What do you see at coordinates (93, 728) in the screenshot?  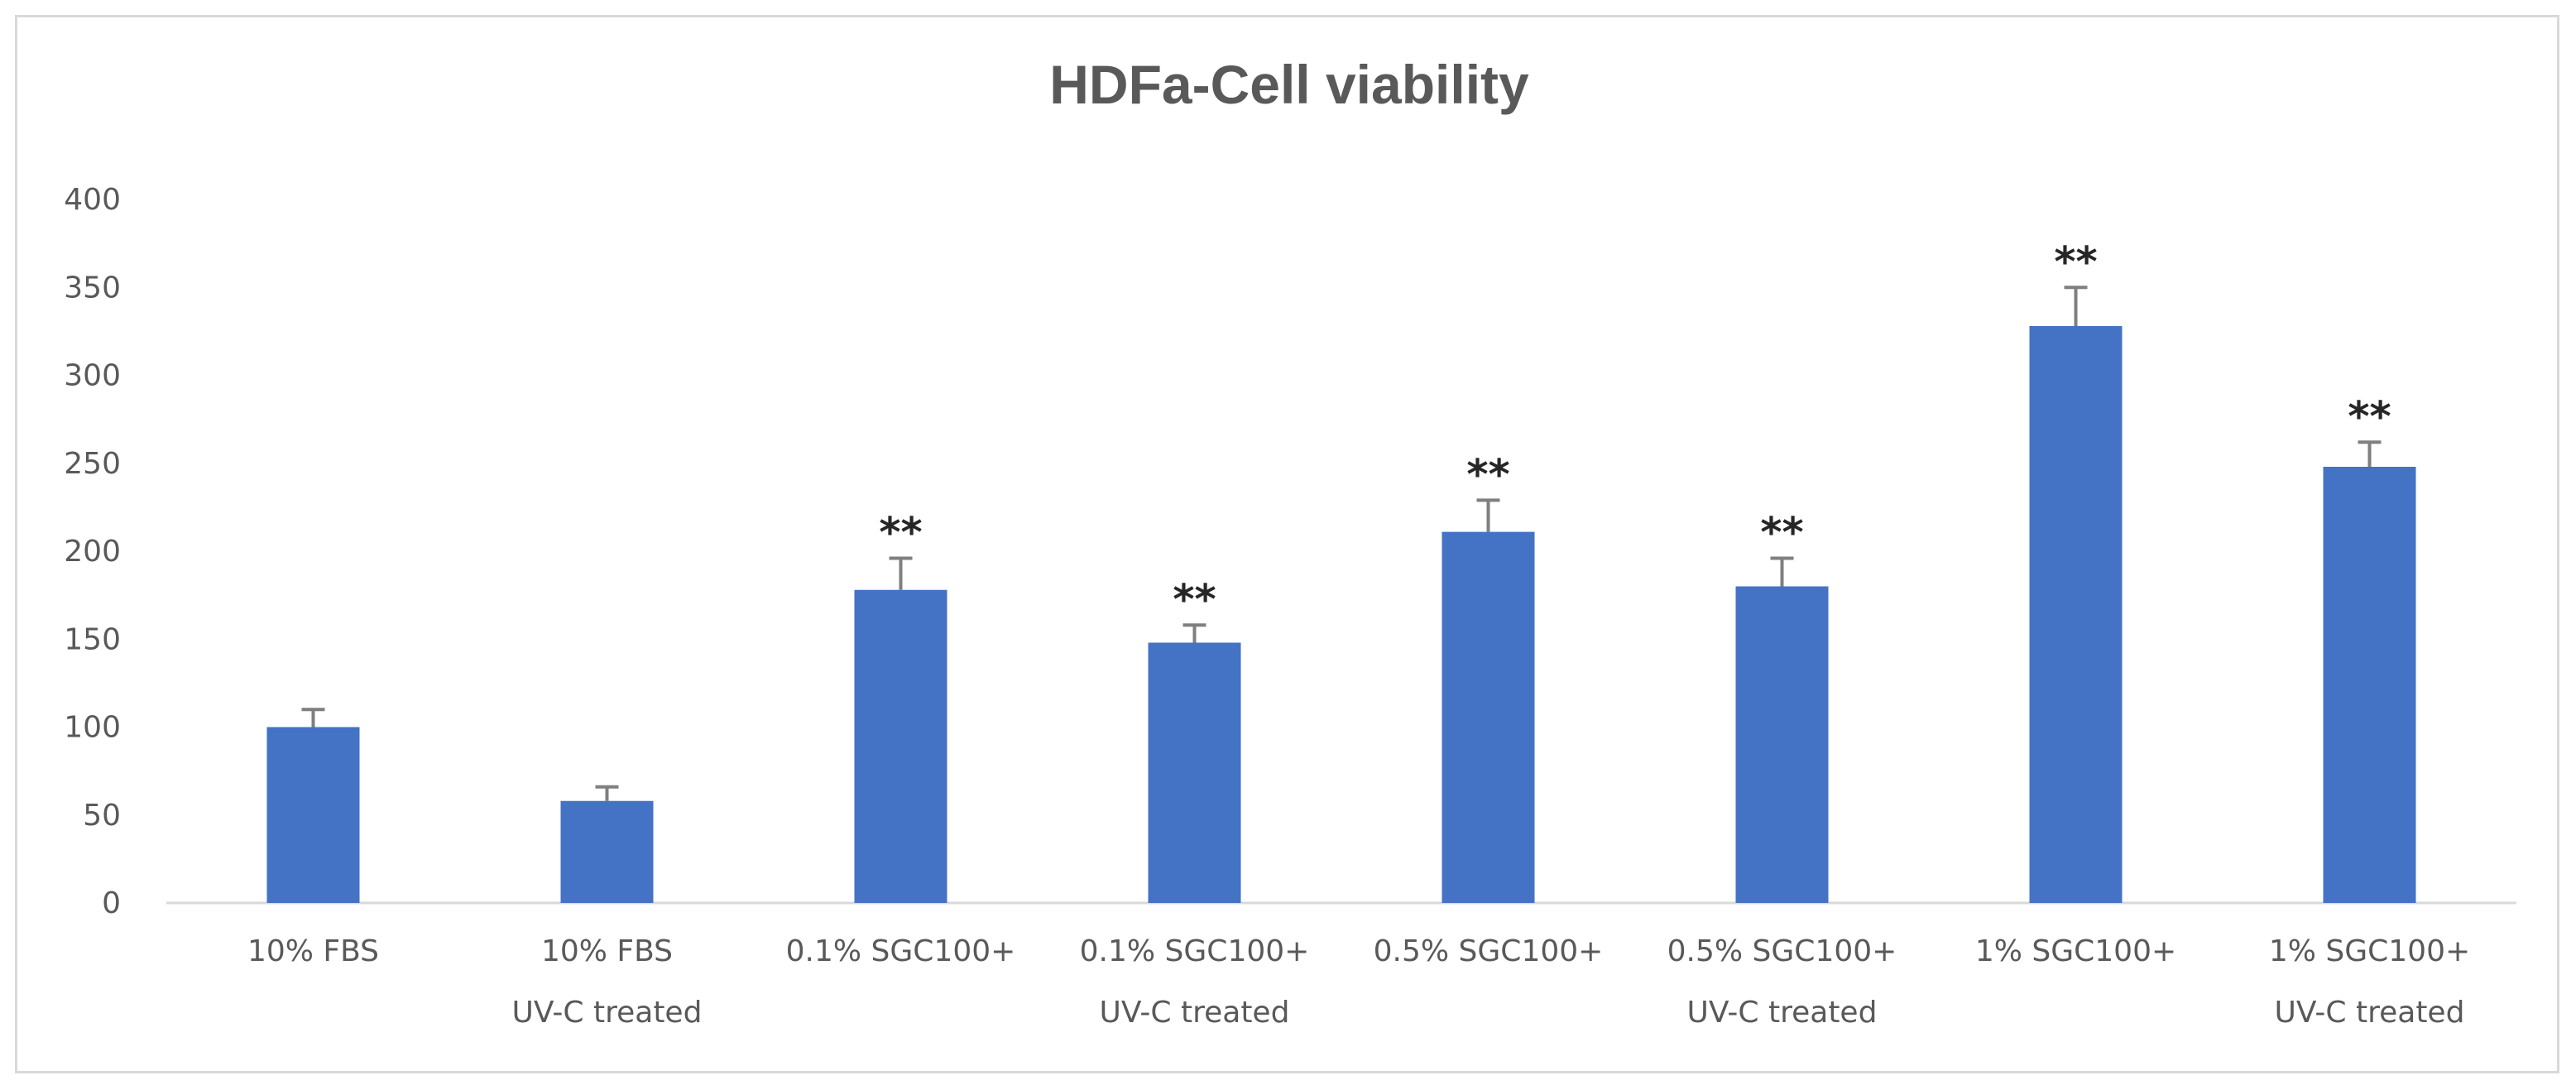 I see `y-tick-label: 100` at bounding box center [93, 728].